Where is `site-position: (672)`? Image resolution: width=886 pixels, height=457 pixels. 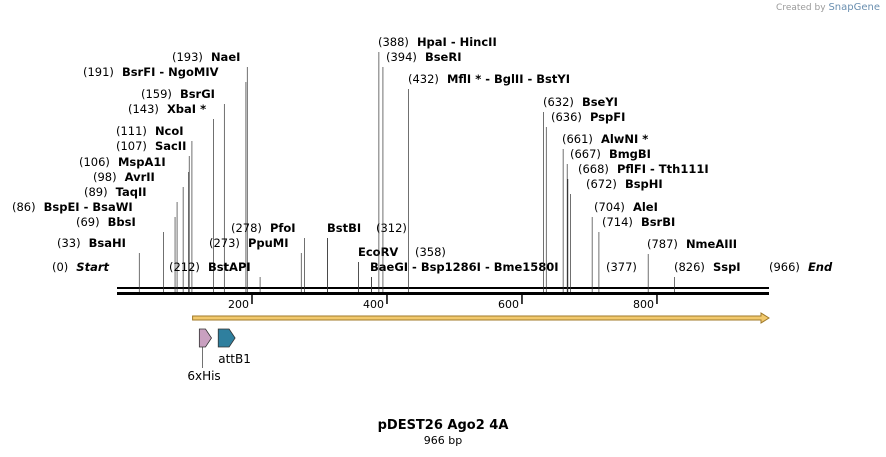
site-position: (672) is located at coordinates (601, 184).